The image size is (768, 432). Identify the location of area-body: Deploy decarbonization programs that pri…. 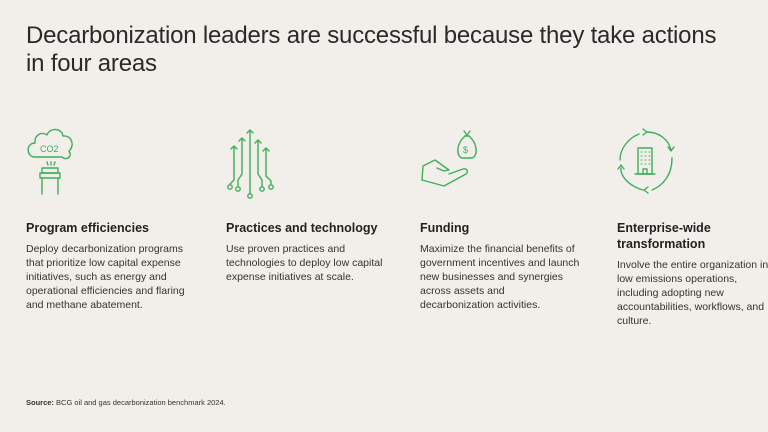
(105, 277).